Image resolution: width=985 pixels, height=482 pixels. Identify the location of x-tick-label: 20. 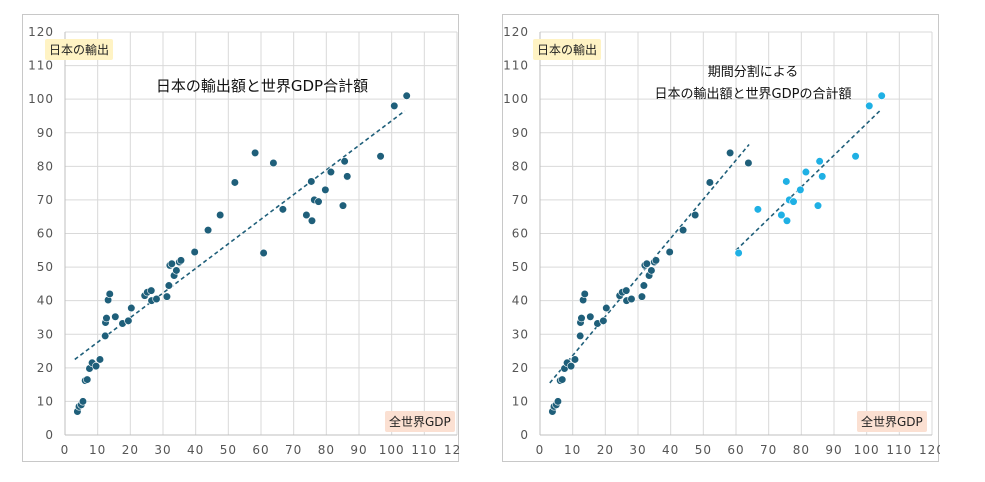
(605, 450).